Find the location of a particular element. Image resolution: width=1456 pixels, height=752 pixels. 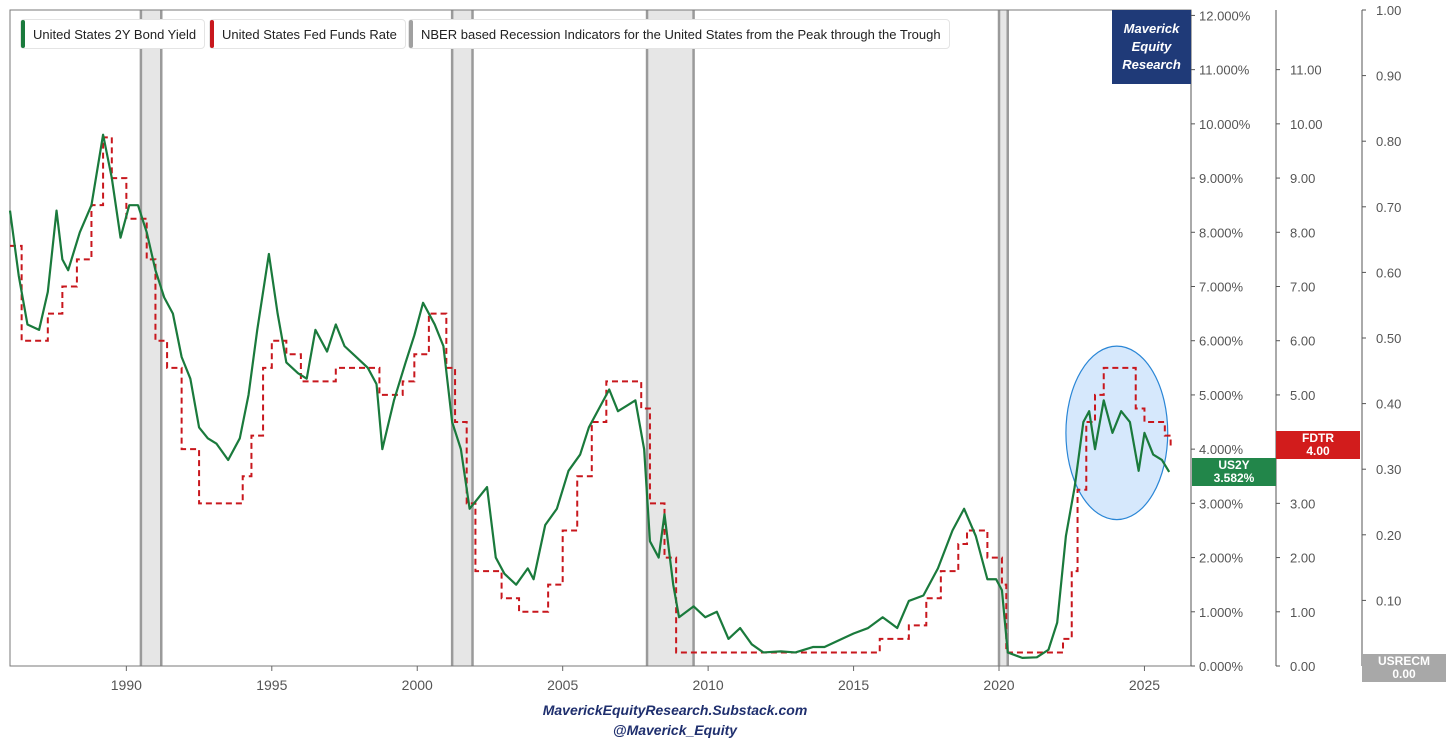

brand-logo: Maverick Equity Research is located at coordinates (1151, 47).